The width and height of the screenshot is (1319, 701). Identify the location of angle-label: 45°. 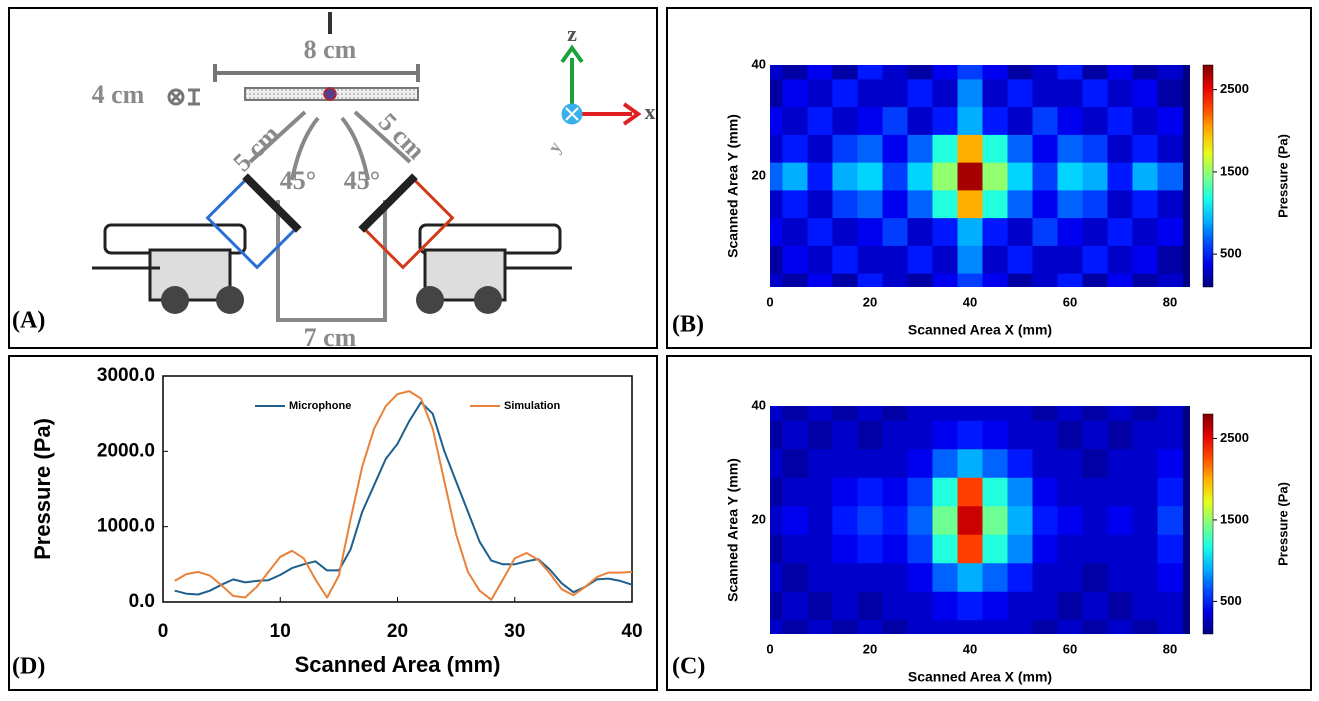
(298, 180).